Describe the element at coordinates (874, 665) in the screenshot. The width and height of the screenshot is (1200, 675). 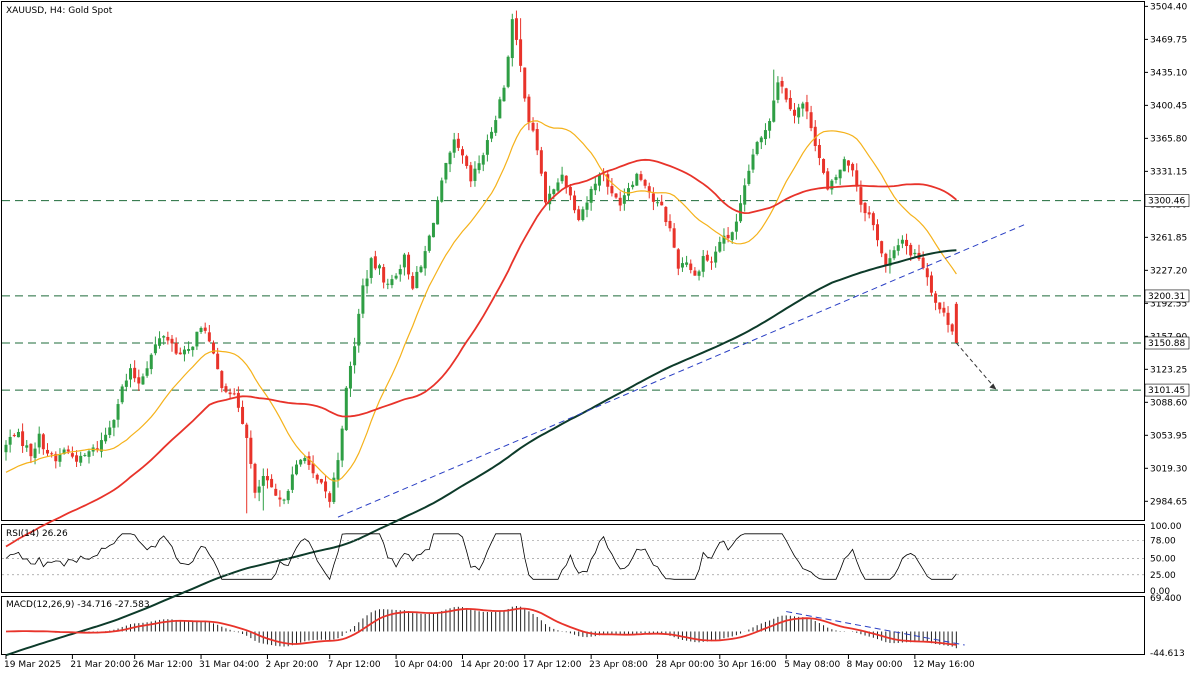
I see `time-tick-label: 8 May 00:00` at that location.